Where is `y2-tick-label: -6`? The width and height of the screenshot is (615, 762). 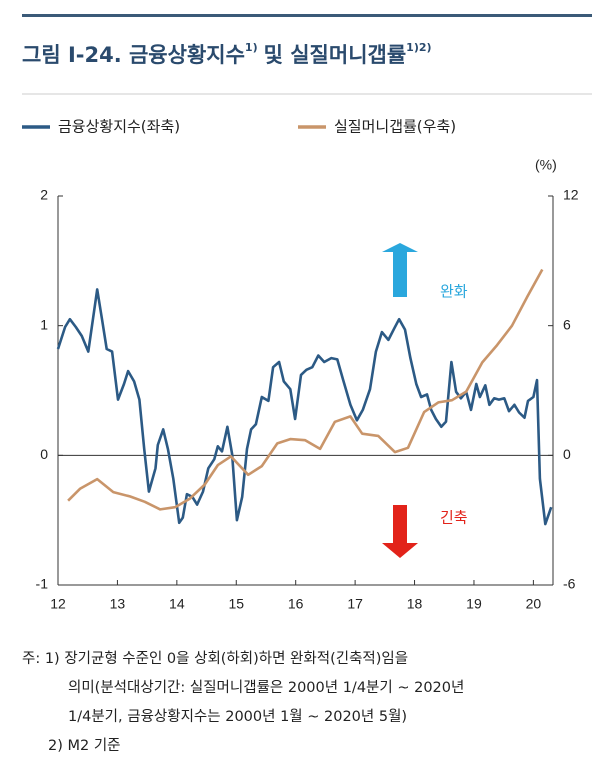 y2-tick-label: -6 is located at coordinates (569, 584).